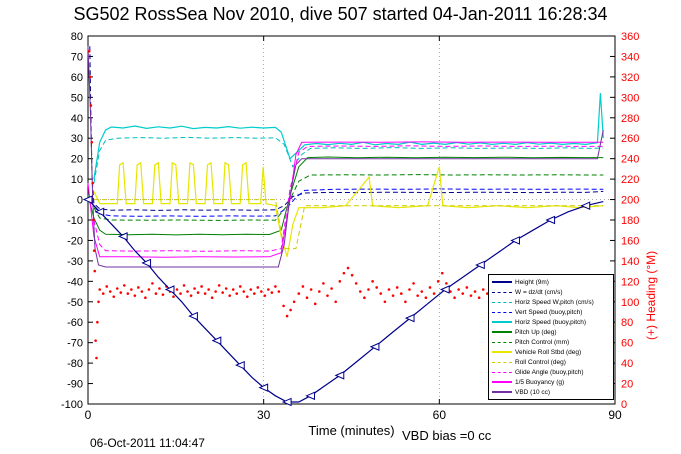 The width and height of the screenshot is (681, 454). I want to click on series-horiz-speed-buoy-pitch, so click(348, 136).